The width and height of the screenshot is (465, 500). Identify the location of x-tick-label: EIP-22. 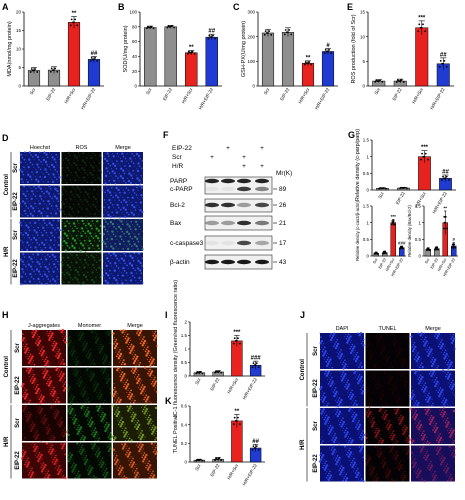
(167, 94).